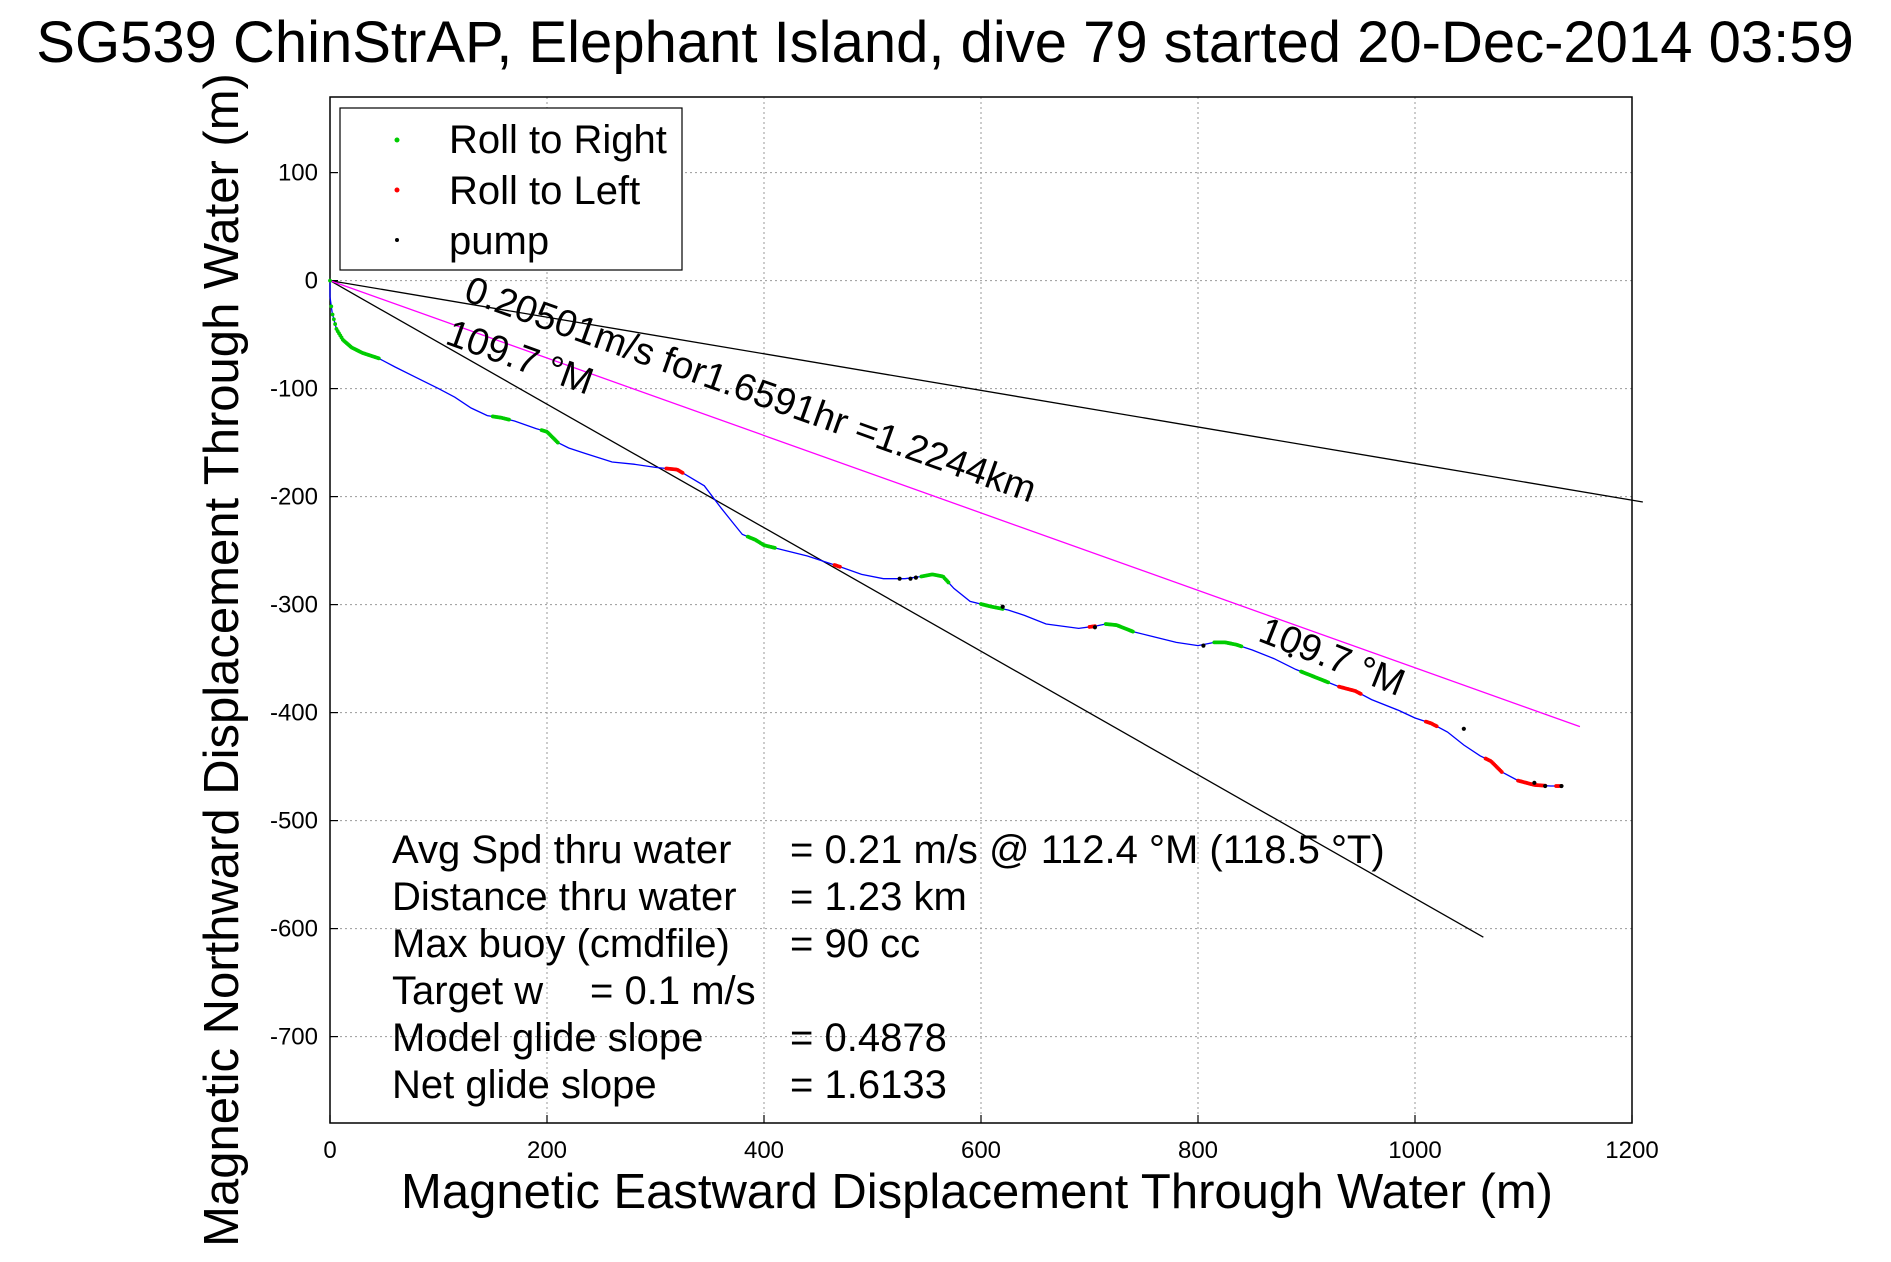 The height and width of the screenshot is (1262, 1891). What do you see at coordinates (981, 1150) in the screenshot?
I see `x-tick-label: 600` at bounding box center [981, 1150].